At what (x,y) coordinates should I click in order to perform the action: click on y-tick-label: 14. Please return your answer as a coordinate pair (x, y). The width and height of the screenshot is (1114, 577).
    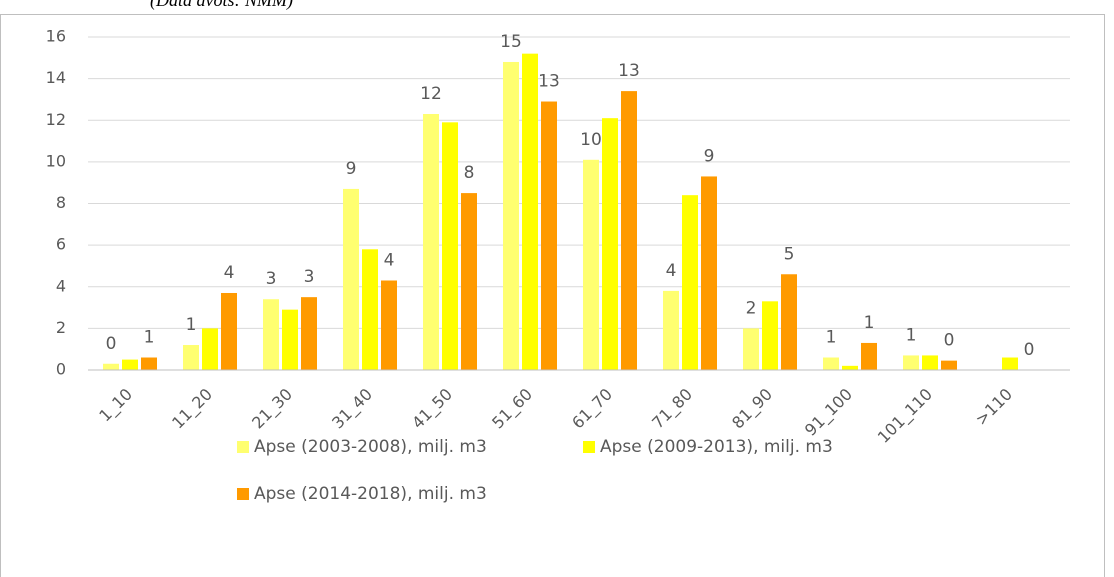
    Looking at the image, I should click on (56, 77).